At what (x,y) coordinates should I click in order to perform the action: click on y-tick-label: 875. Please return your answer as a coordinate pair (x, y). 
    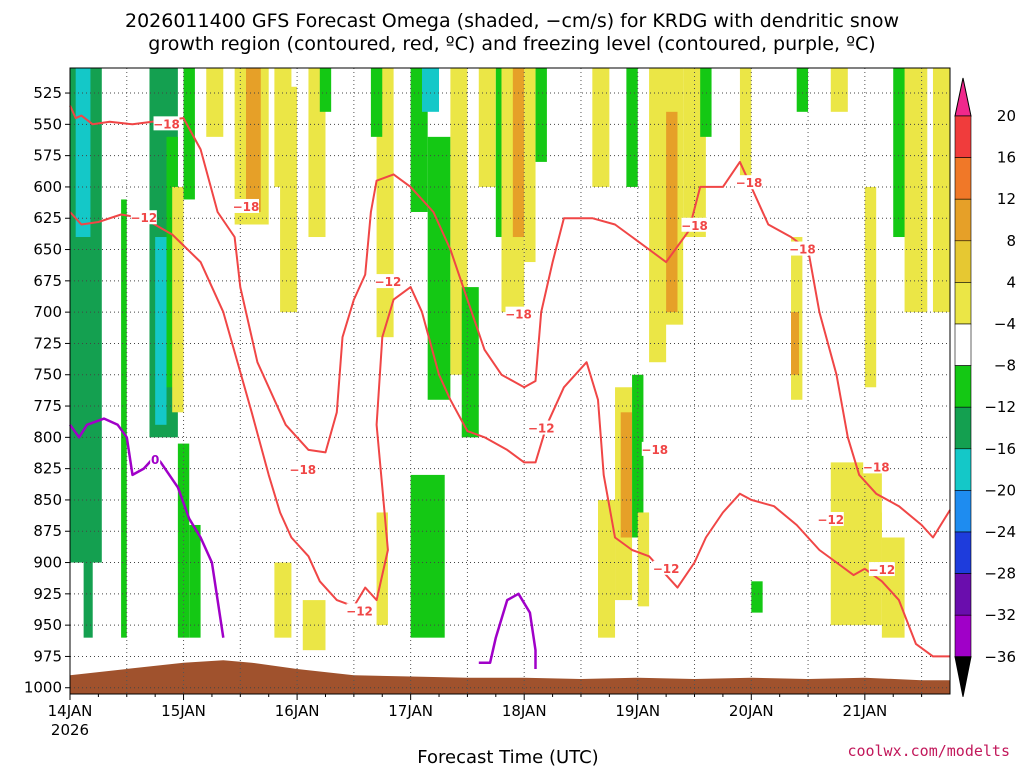
    Looking at the image, I should click on (47, 531).